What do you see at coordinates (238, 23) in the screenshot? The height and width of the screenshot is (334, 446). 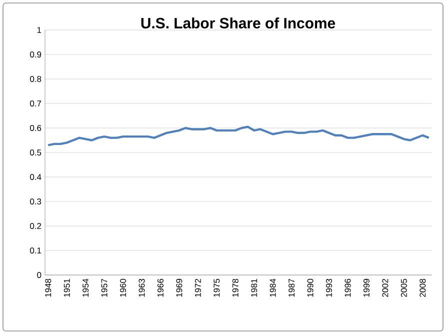 I see `chart-title: U.S. Labor Share of Income` at bounding box center [238, 23].